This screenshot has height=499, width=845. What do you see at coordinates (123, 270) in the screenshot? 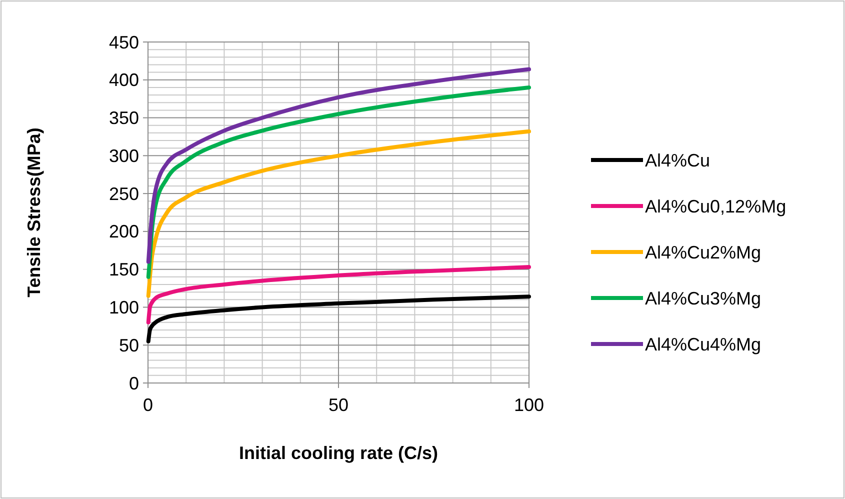
I see `y-tick-label: 150` at bounding box center [123, 270].